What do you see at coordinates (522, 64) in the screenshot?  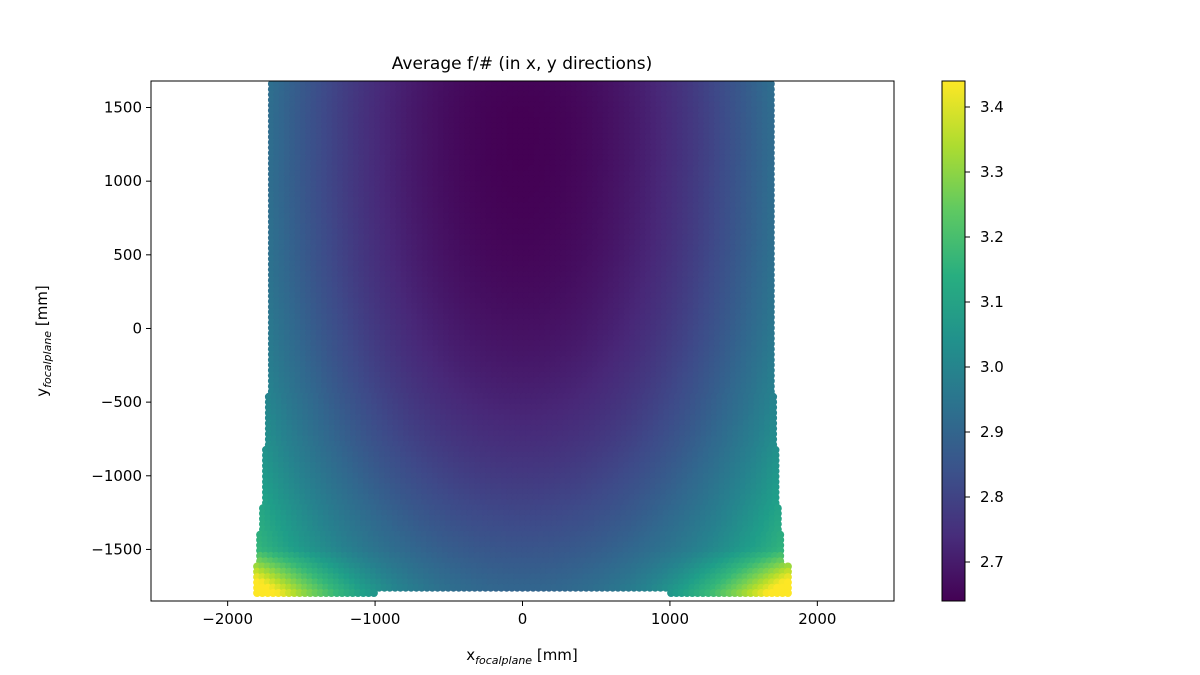 I see `chart-title: Average f/# (in x, y directions)` at bounding box center [522, 64].